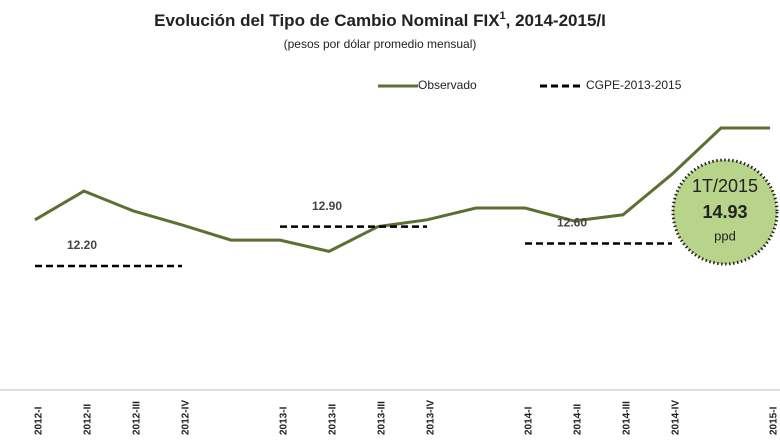 This screenshot has height=446, width=780. Describe the element at coordinates (447, 85) in the screenshot. I see `legend-label: Observado` at that location.